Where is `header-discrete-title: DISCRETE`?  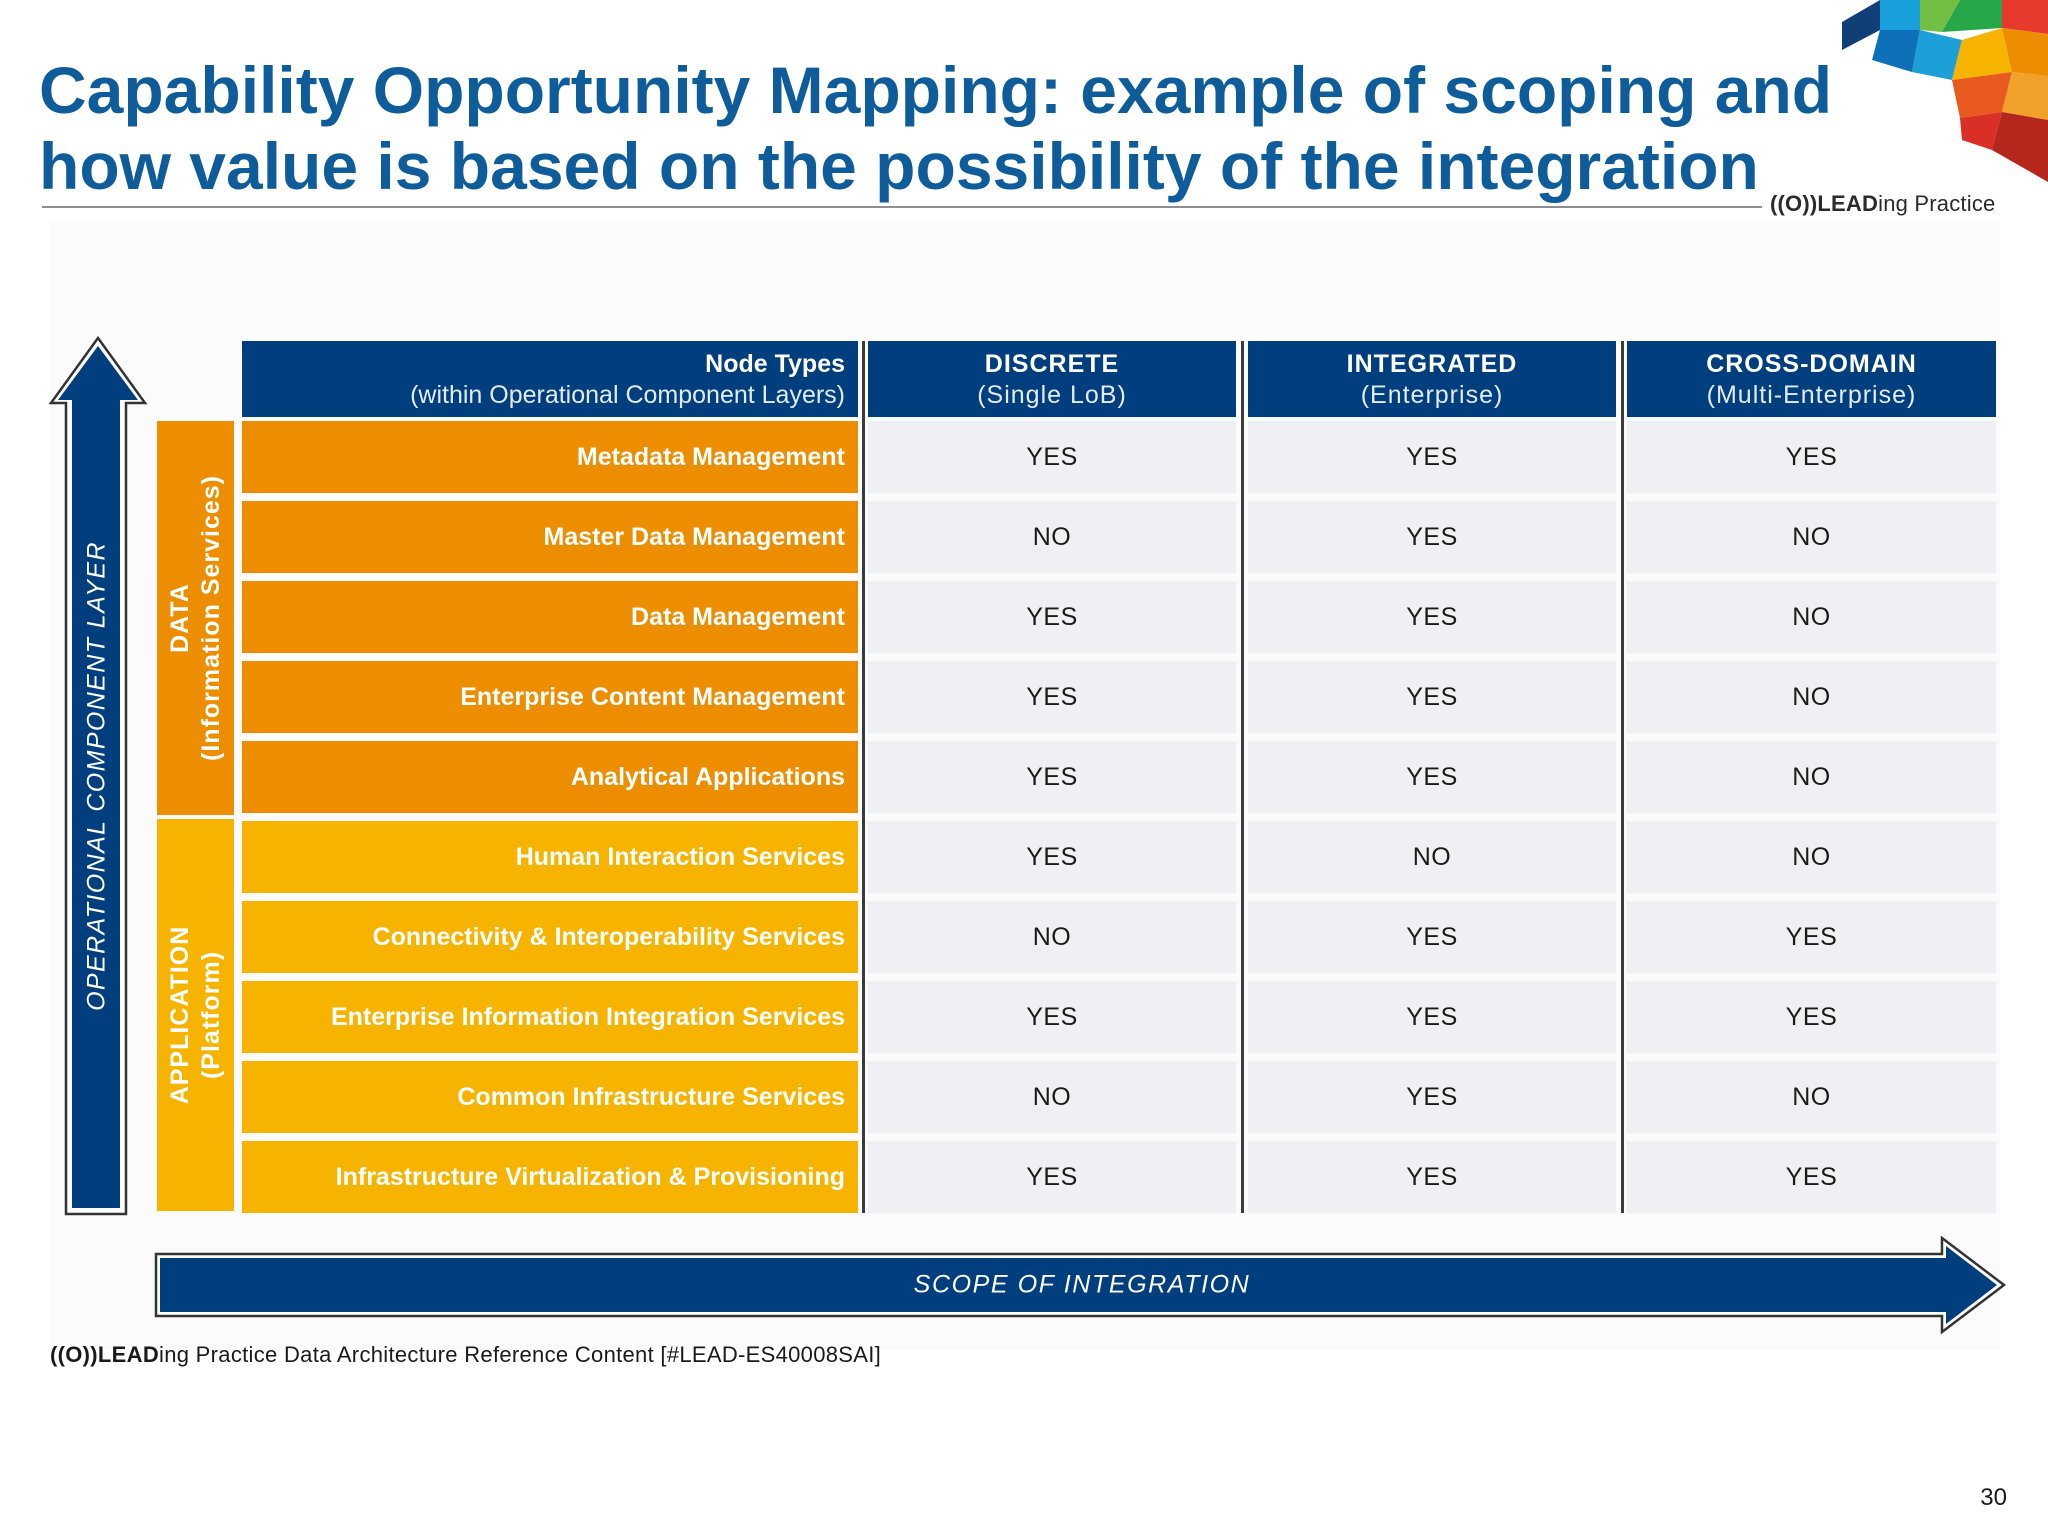 header-discrete-title: DISCRETE is located at coordinates (1052, 364).